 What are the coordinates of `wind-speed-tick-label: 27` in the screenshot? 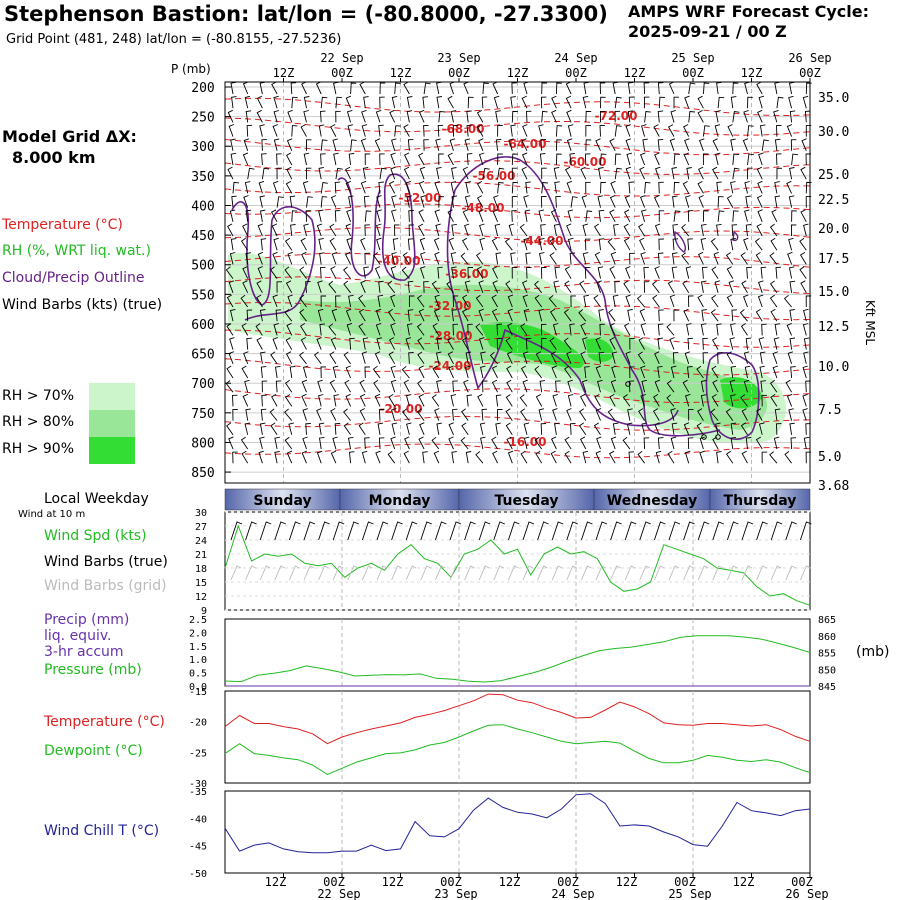 It's located at (201, 527).